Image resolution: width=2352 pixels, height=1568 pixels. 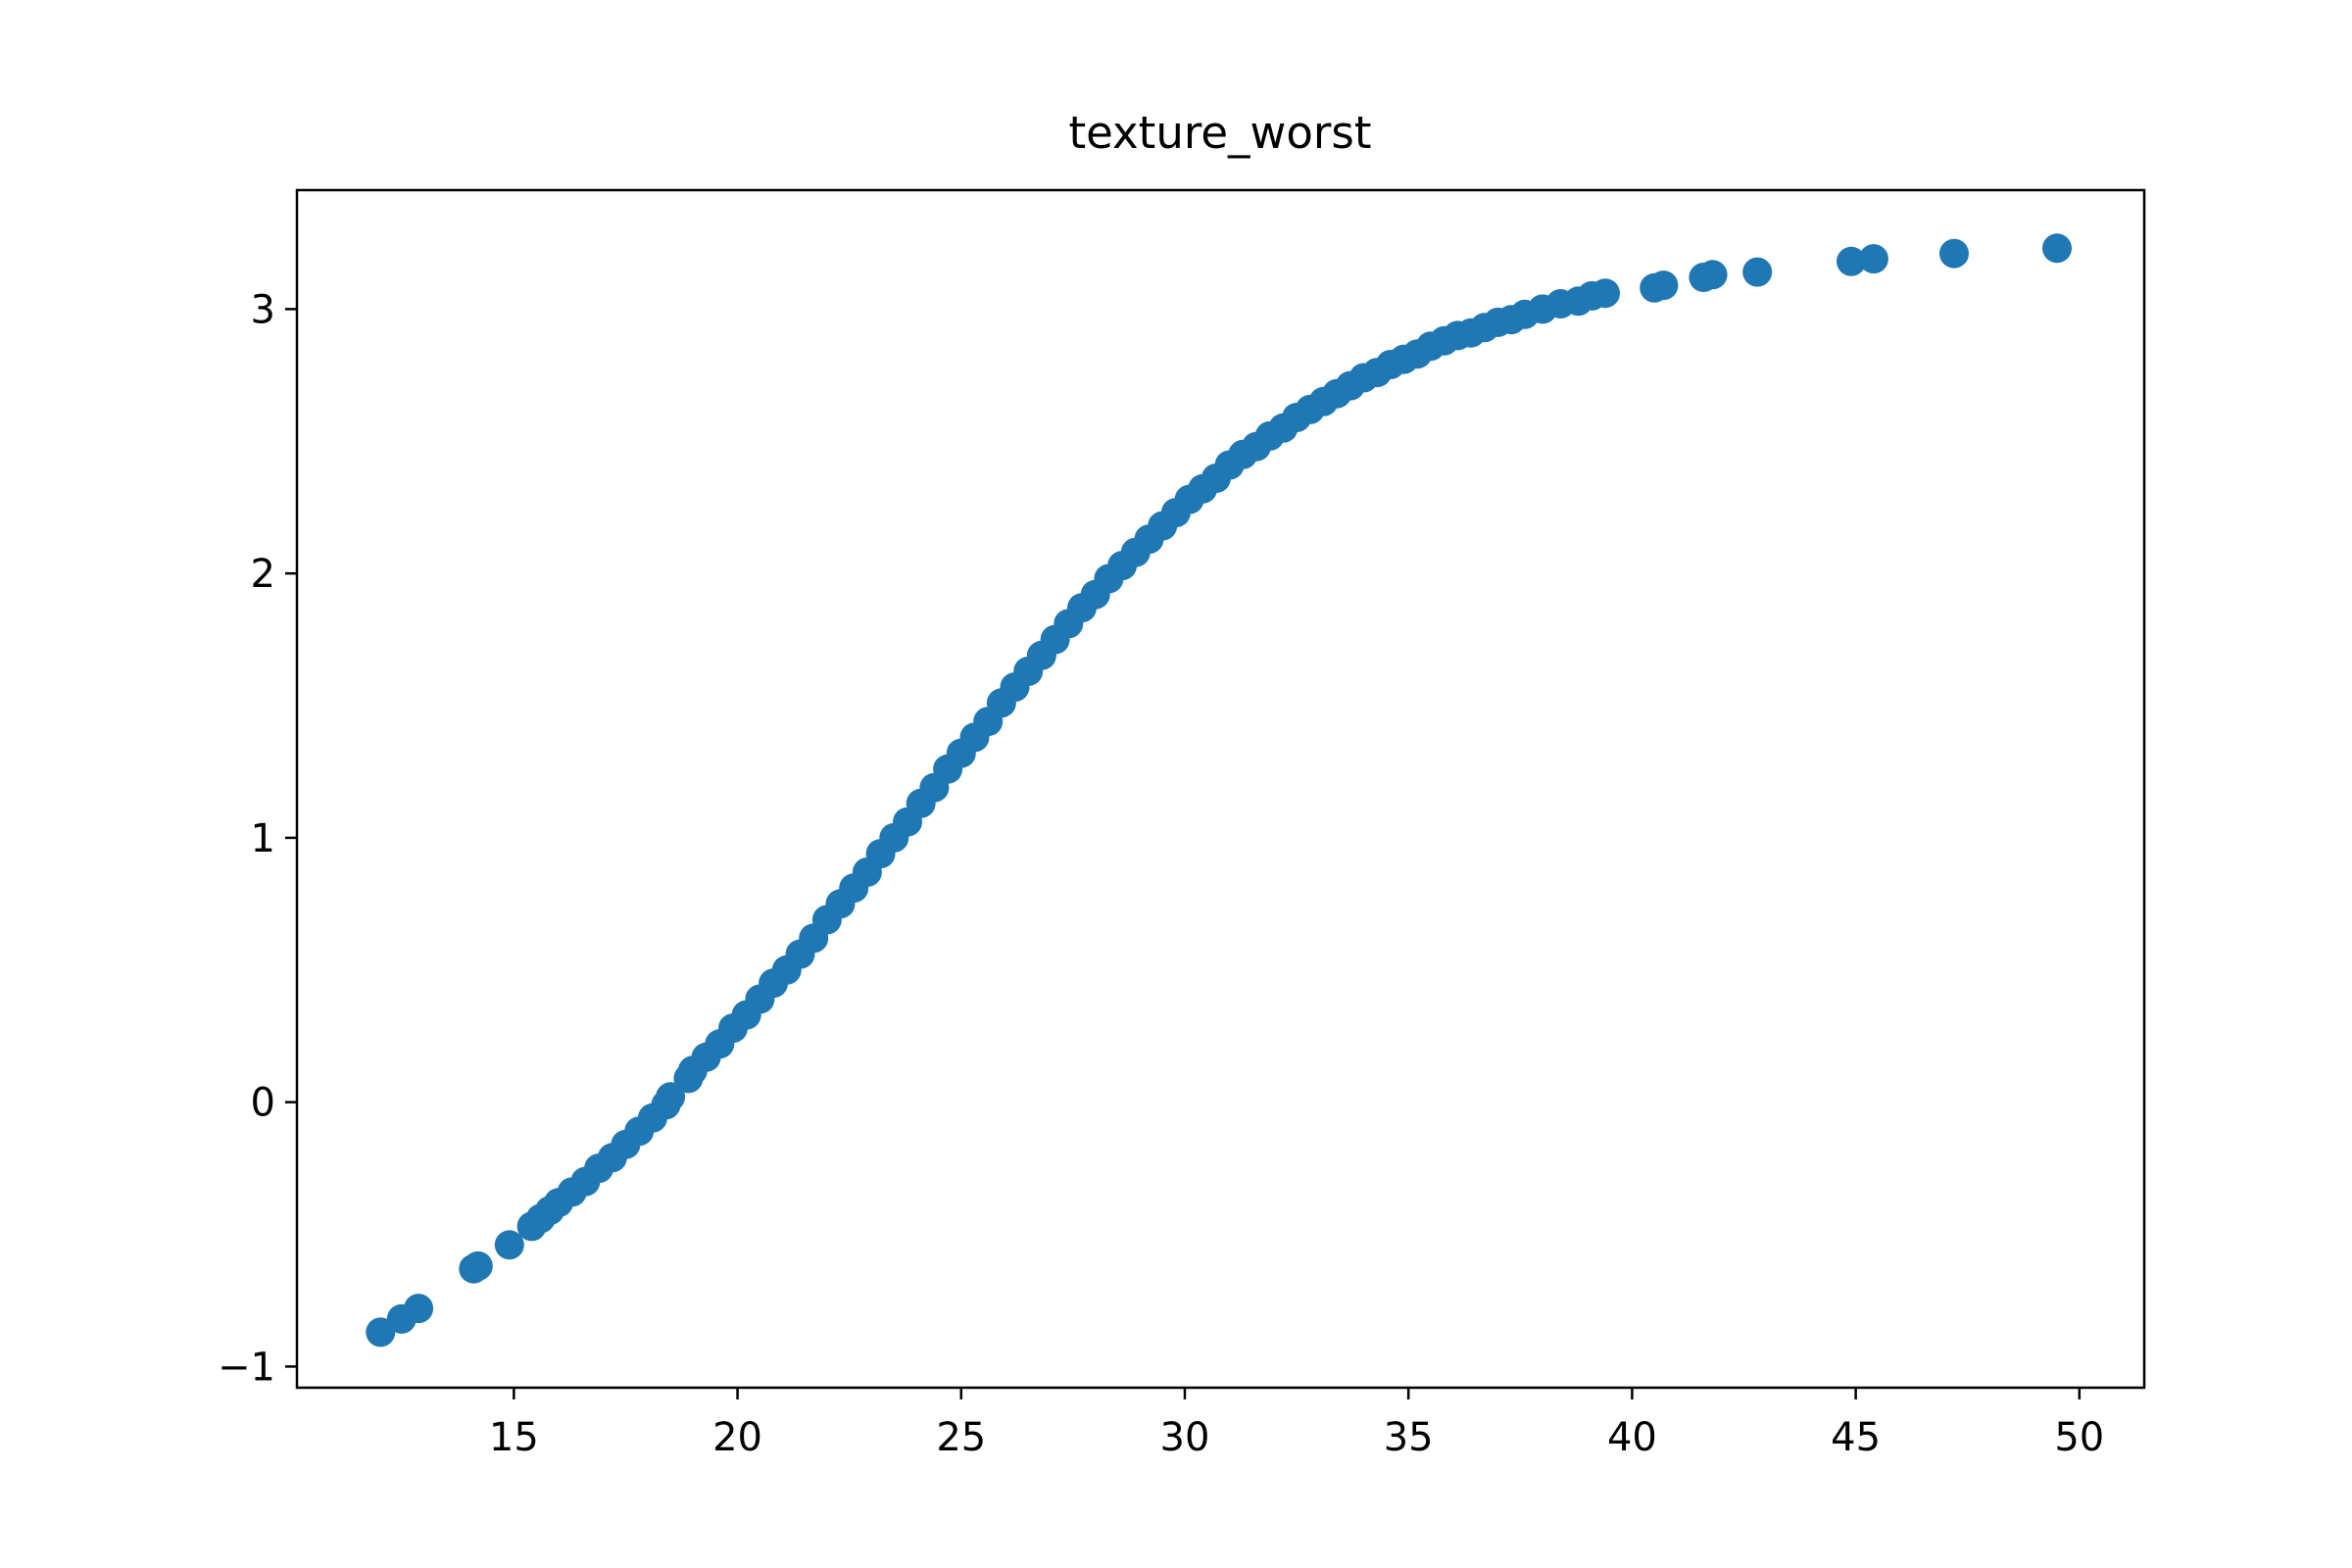 I want to click on x-tick-label: 35, so click(x=1409, y=1437).